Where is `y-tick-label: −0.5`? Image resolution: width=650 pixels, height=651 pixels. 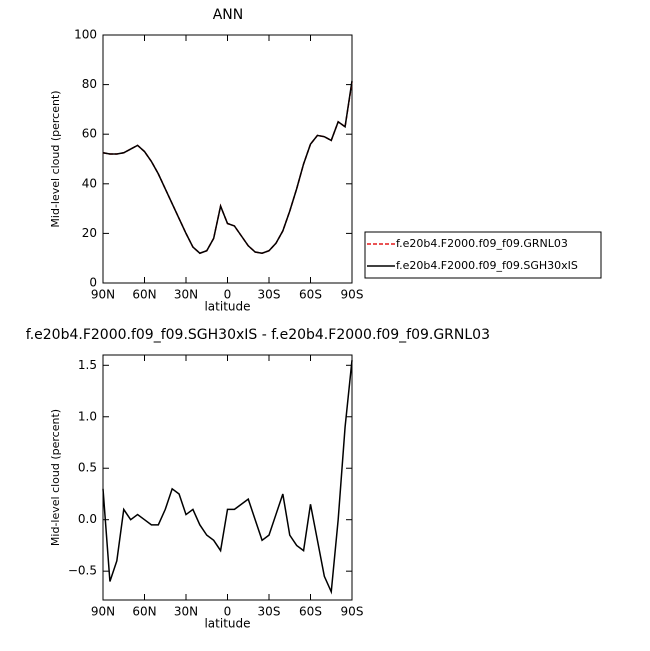 y-tick-label: −0.5 is located at coordinates (82, 571).